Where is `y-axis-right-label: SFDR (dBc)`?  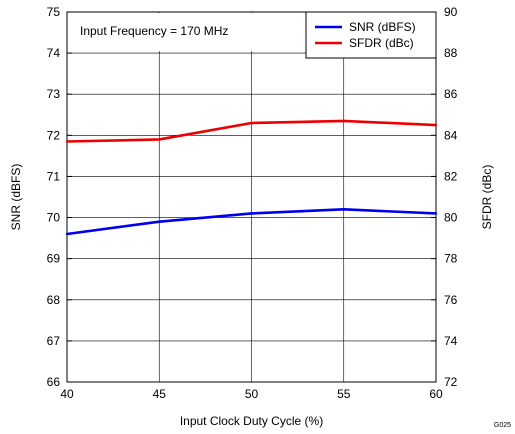
y-axis-right-label: SFDR (dBc) is located at coordinates (487, 197).